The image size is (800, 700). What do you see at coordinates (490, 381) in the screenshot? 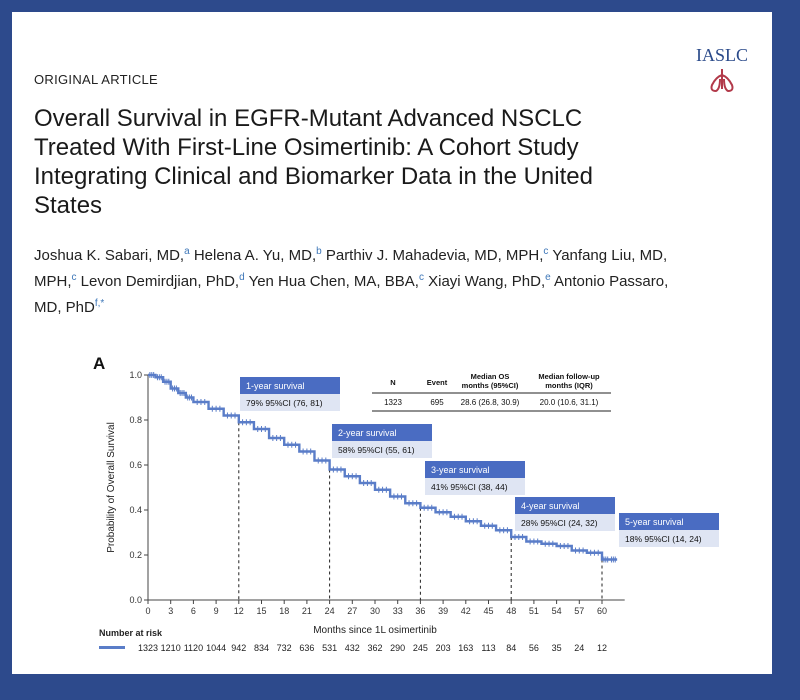
I see `table-header: Median OS months (95%CI)` at bounding box center [490, 381].